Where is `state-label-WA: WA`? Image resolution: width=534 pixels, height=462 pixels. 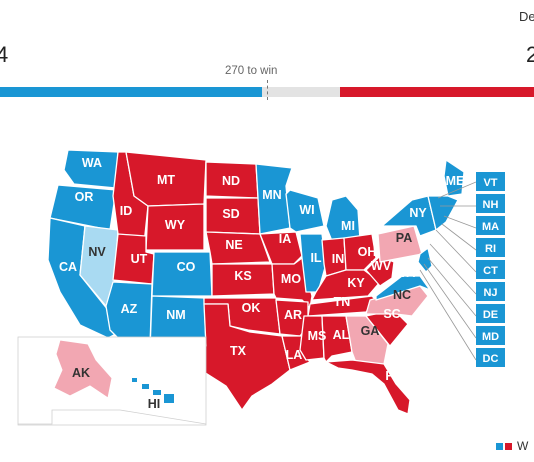
state-label-WA: WA is located at coordinates (92, 163).